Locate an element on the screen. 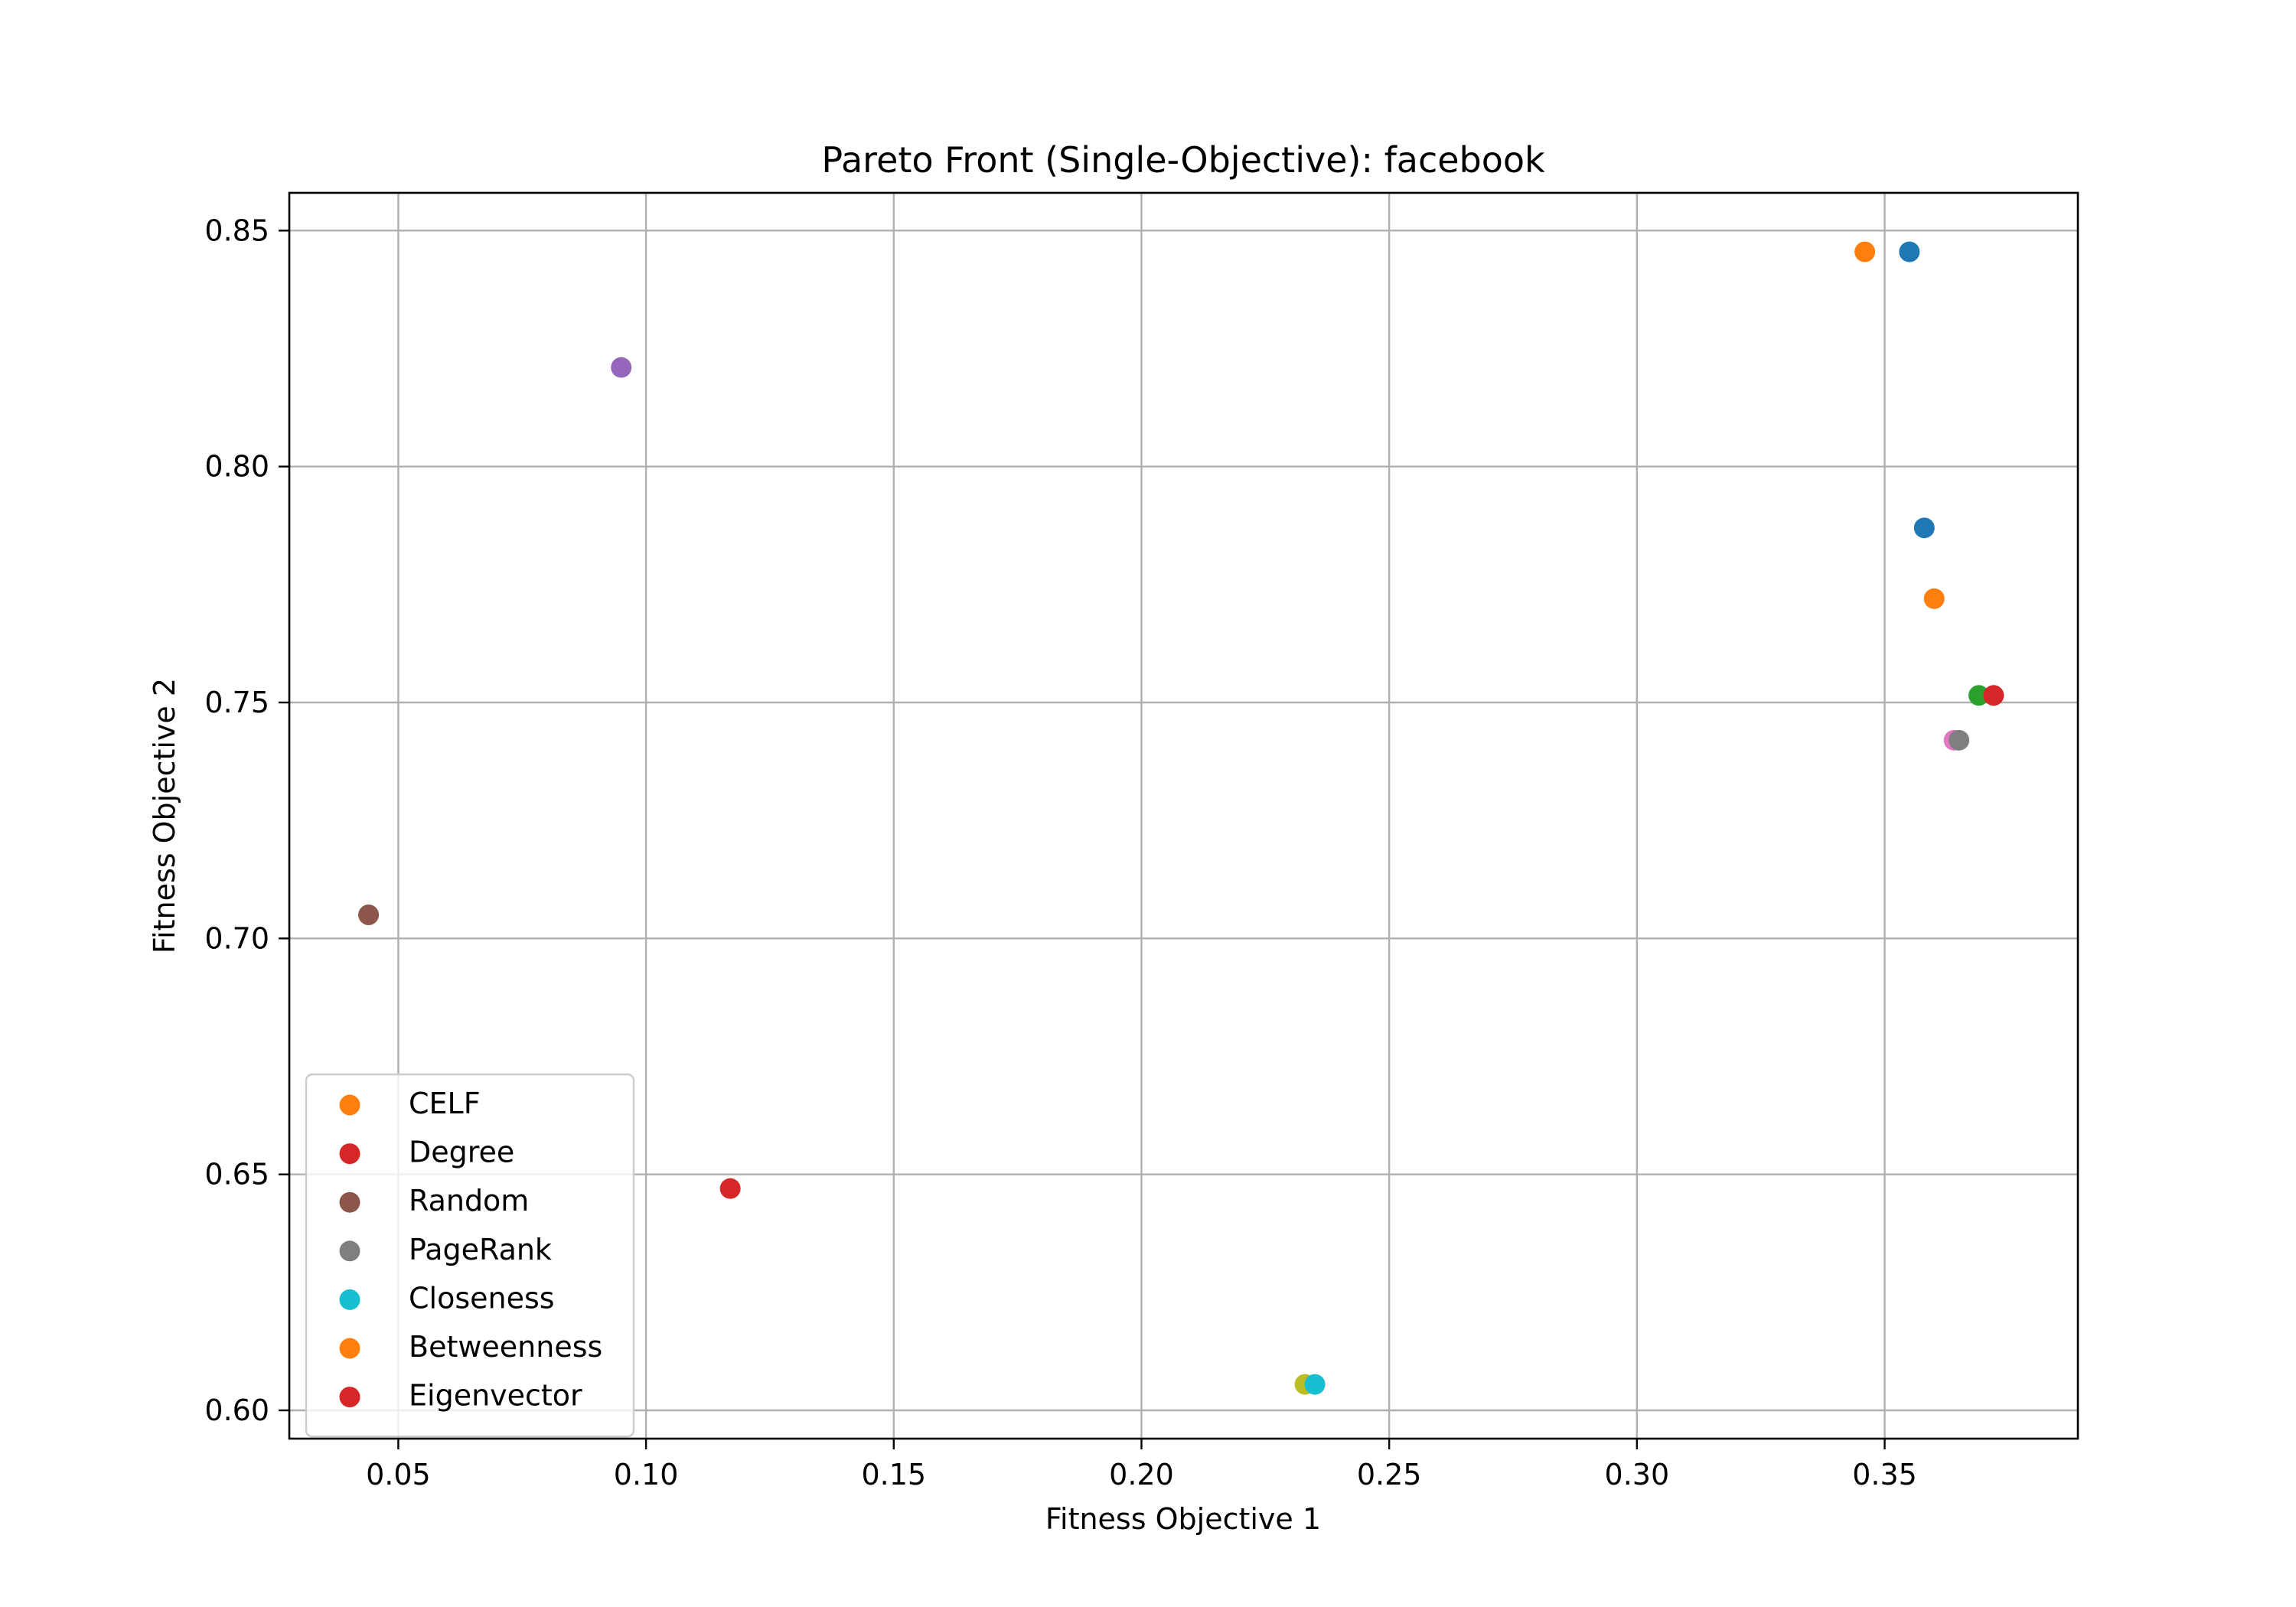  legend-label: PageRank is located at coordinates (480, 1249).